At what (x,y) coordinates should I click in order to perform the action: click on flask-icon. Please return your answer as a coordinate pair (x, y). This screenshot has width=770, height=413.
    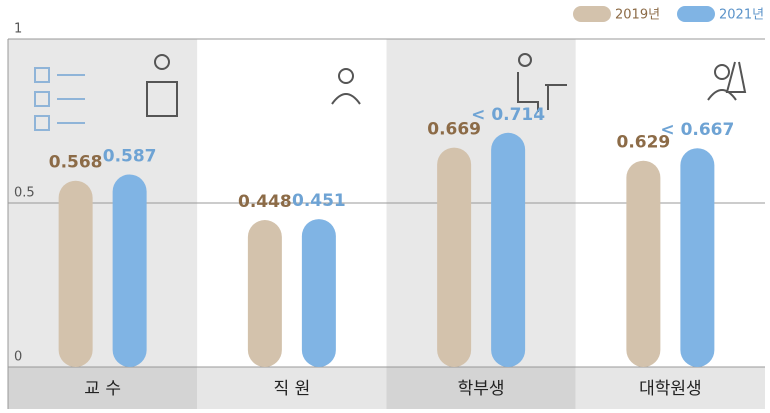
    Looking at the image, I should click on (727, 81).